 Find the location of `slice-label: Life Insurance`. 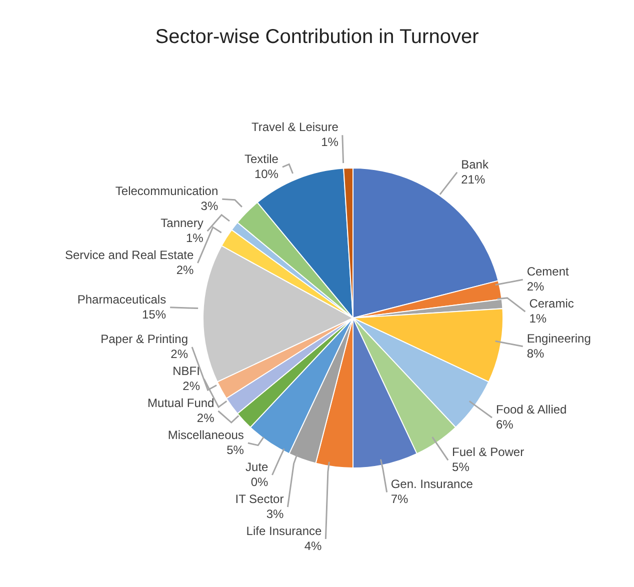

slice-label: Life Insurance is located at coordinates (284, 531).